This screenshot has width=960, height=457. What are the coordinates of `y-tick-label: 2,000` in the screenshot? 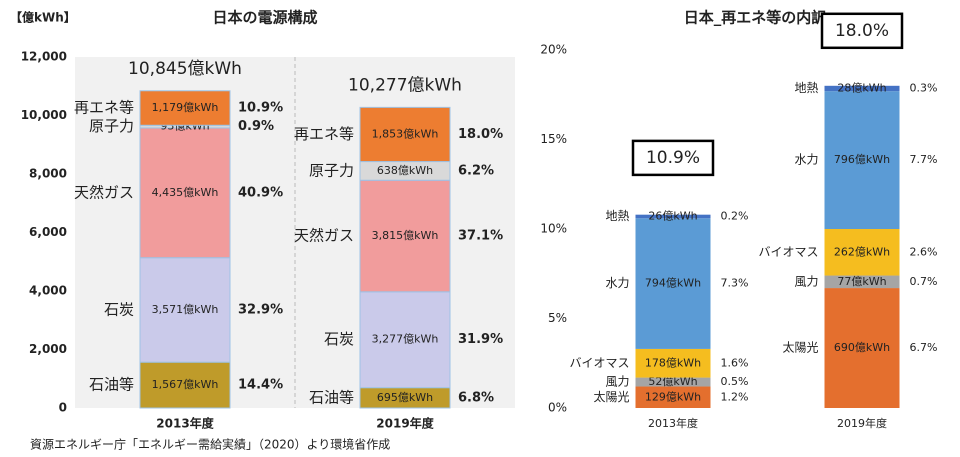 It's located at (48, 349).